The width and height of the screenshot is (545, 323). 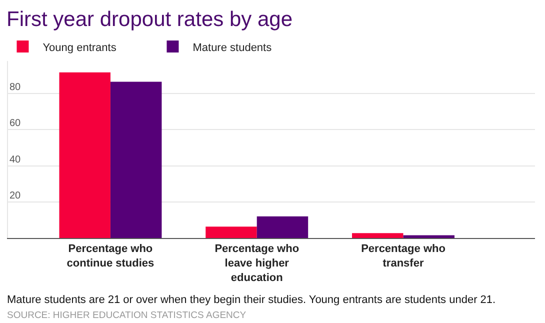 I want to click on legend-label: Young entrants, so click(x=79, y=48).